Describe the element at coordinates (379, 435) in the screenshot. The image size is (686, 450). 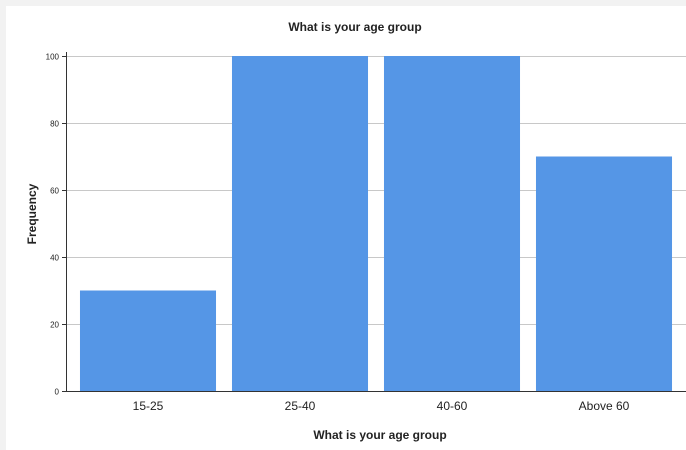
I see `x-axis-title: What is your age group` at that location.